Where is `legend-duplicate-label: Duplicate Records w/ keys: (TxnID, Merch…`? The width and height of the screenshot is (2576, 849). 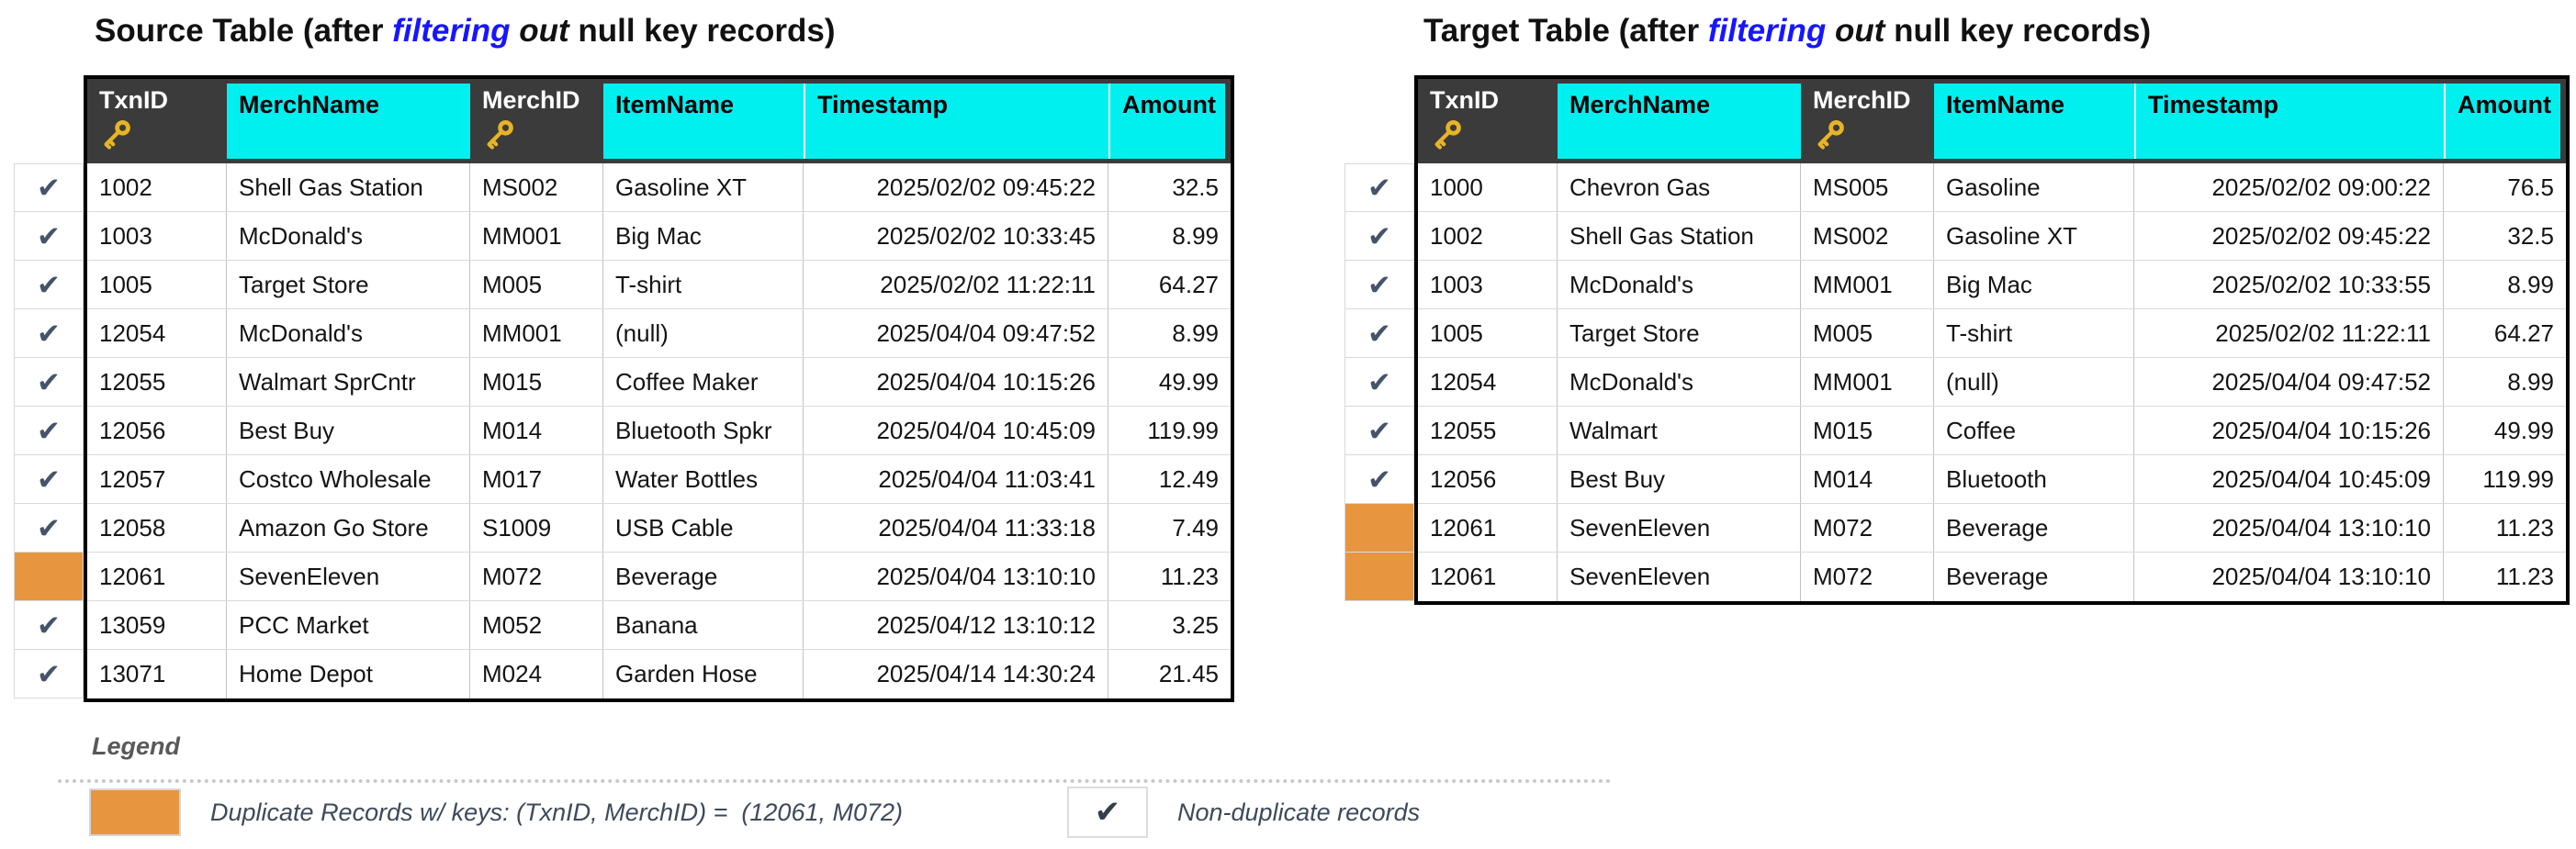
legend-duplicate-label: Duplicate Records w/ keys: (TxnID, Merch… is located at coordinates (557, 812).